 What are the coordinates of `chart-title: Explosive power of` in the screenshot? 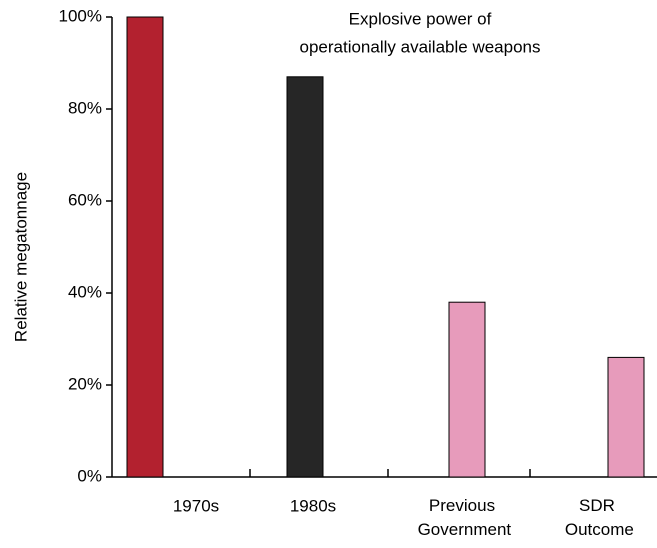 It's located at (420, 18).